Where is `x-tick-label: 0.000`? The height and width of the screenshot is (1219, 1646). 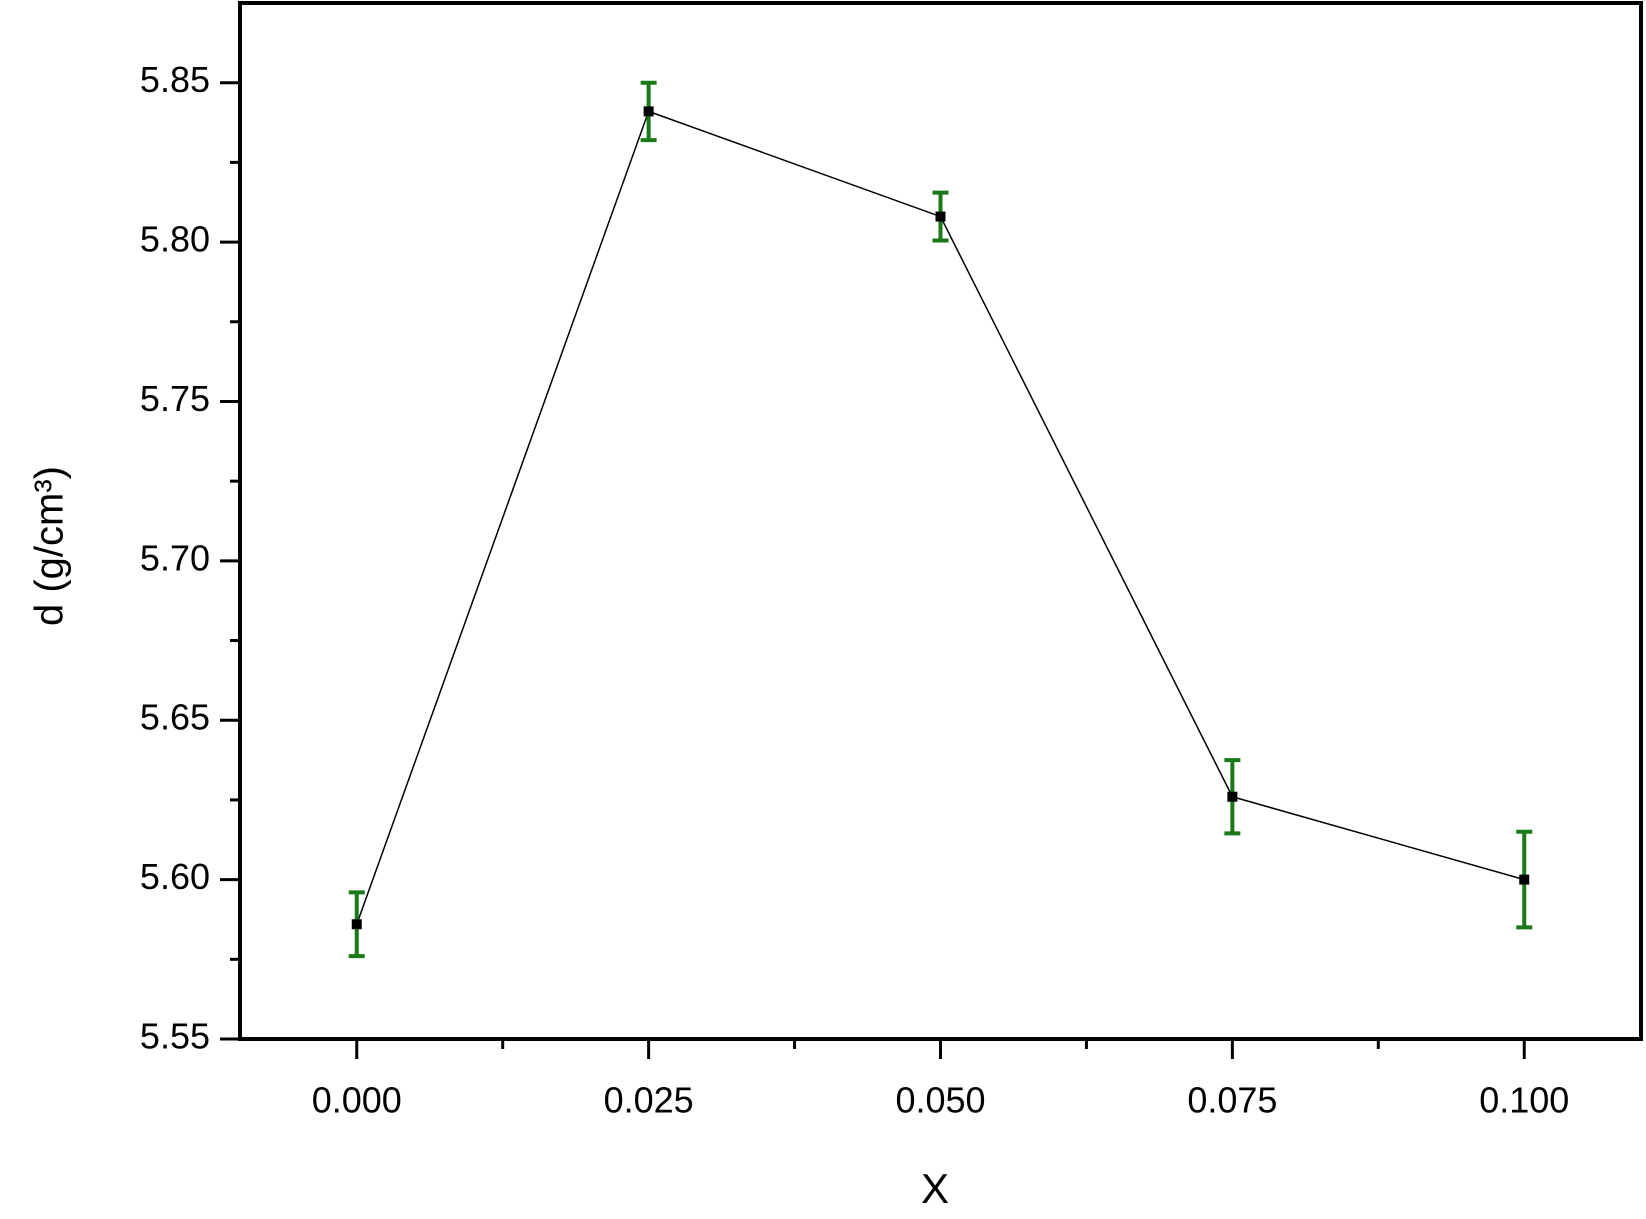 x-tick-label: 0.000 is located at coordinates (357, 1100).